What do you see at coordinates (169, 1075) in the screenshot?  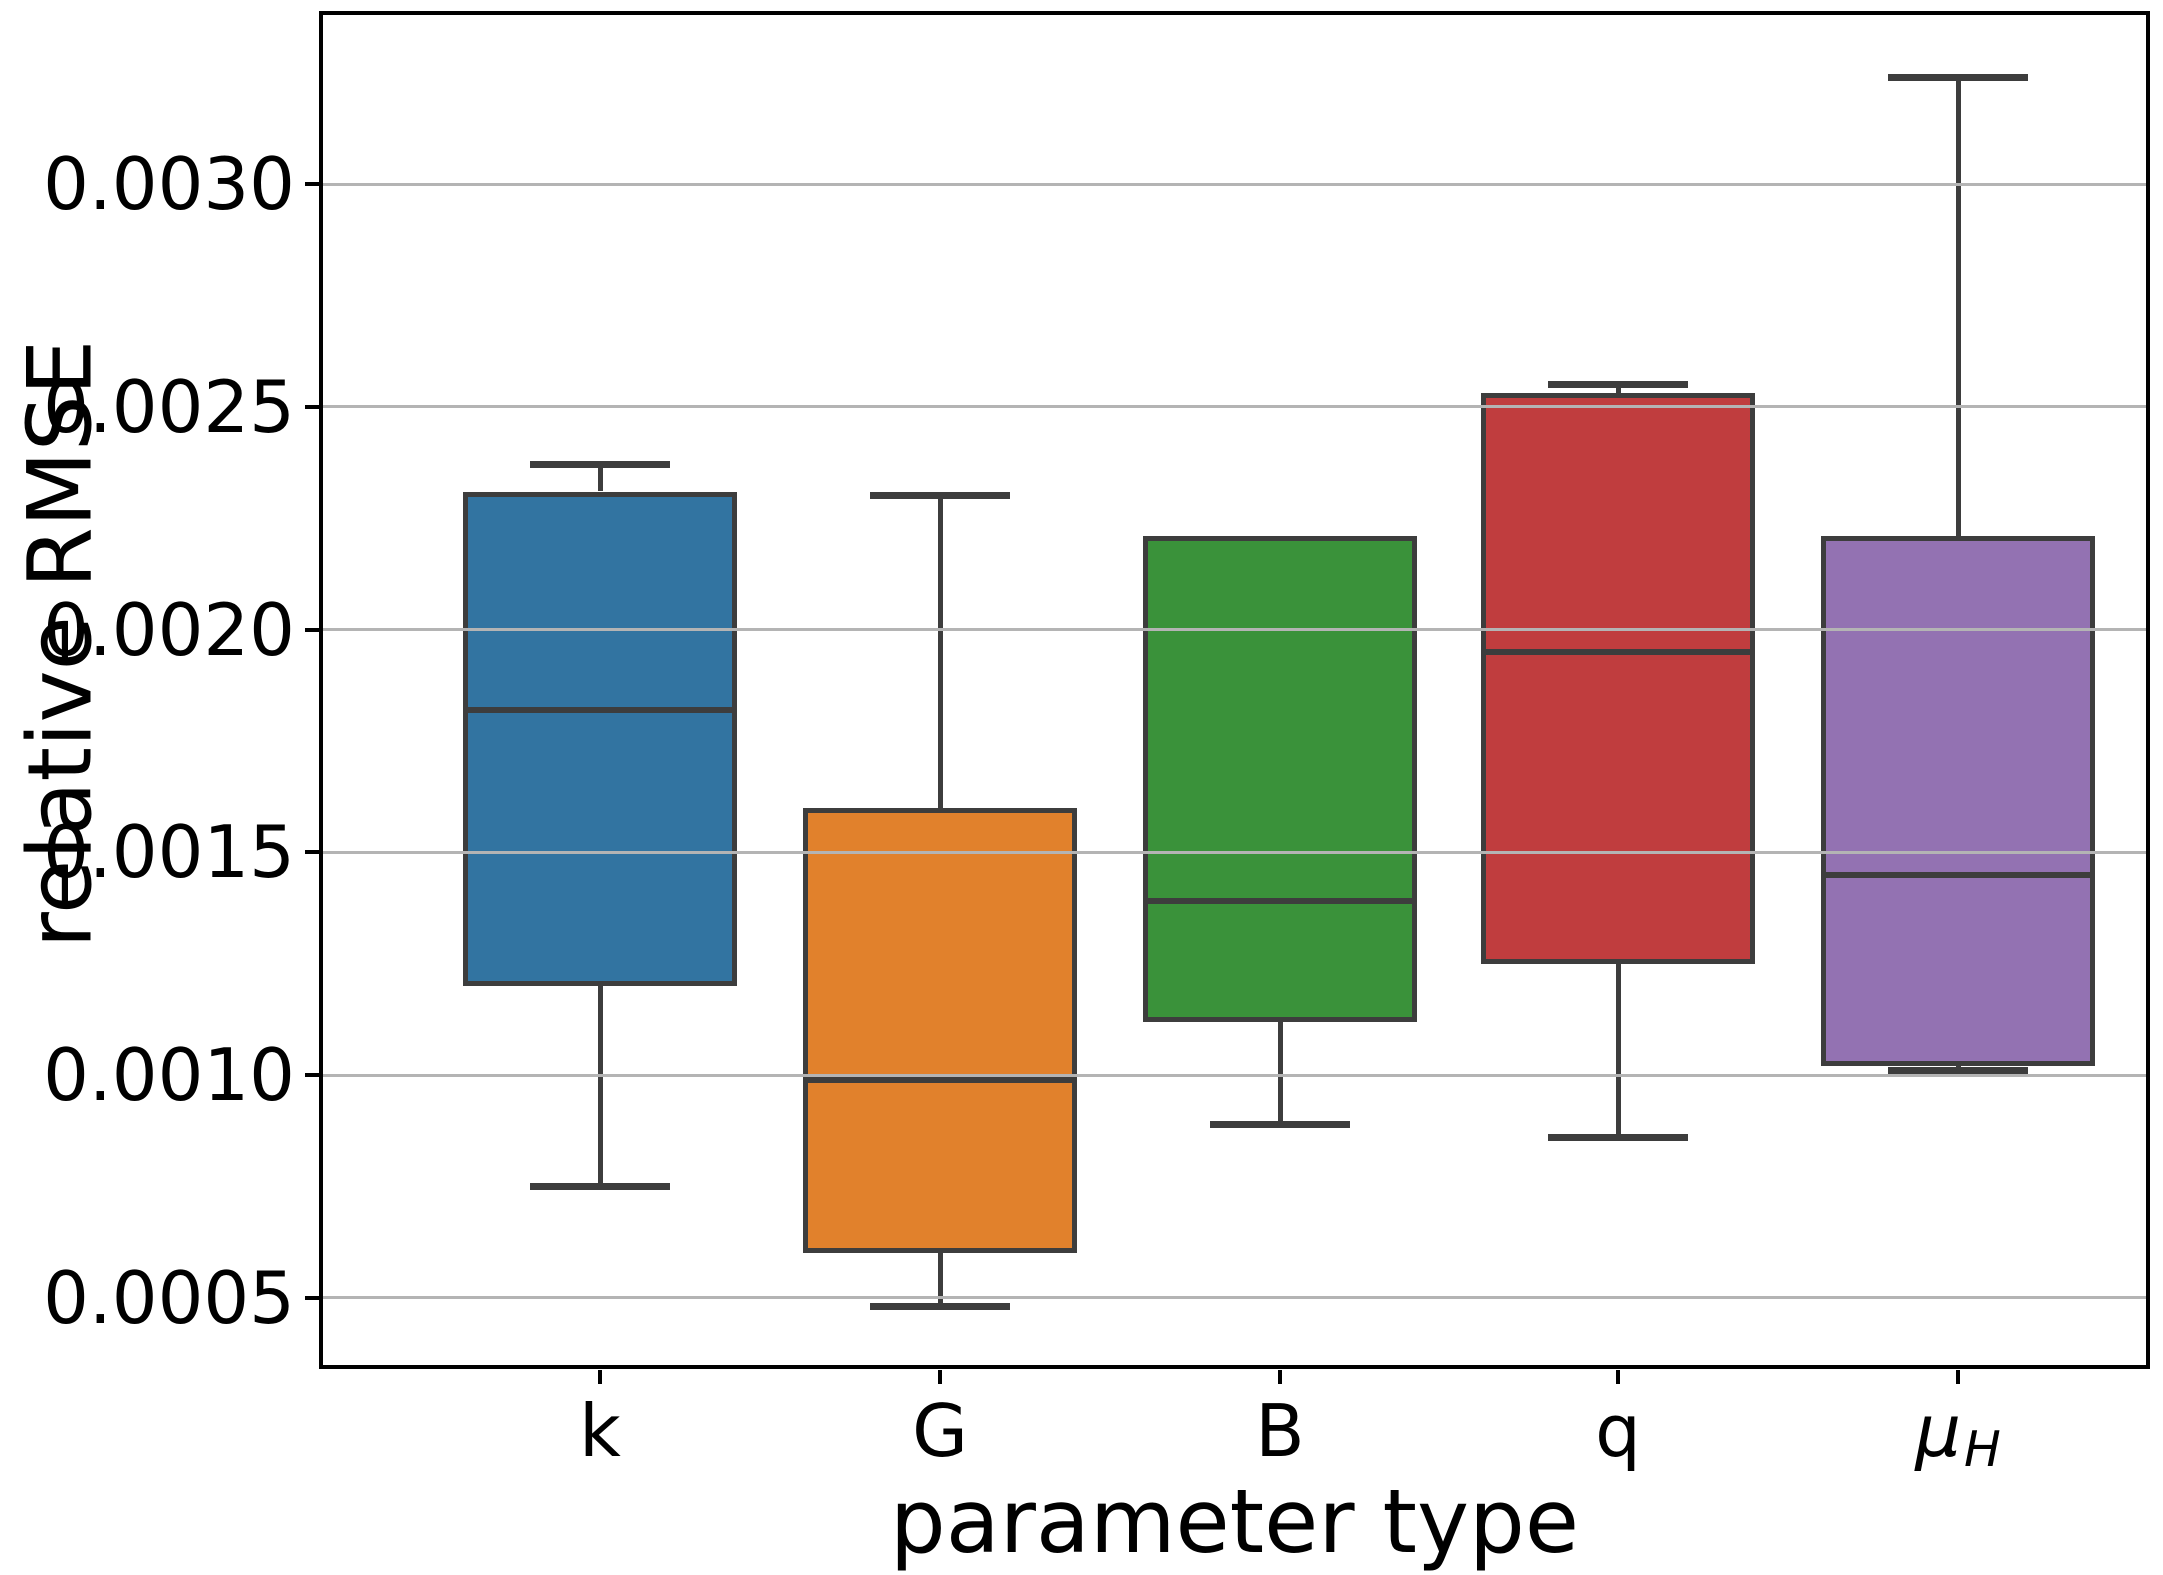 I see `y-tick-label: 0.0010` at bounding box center [169, 1075].